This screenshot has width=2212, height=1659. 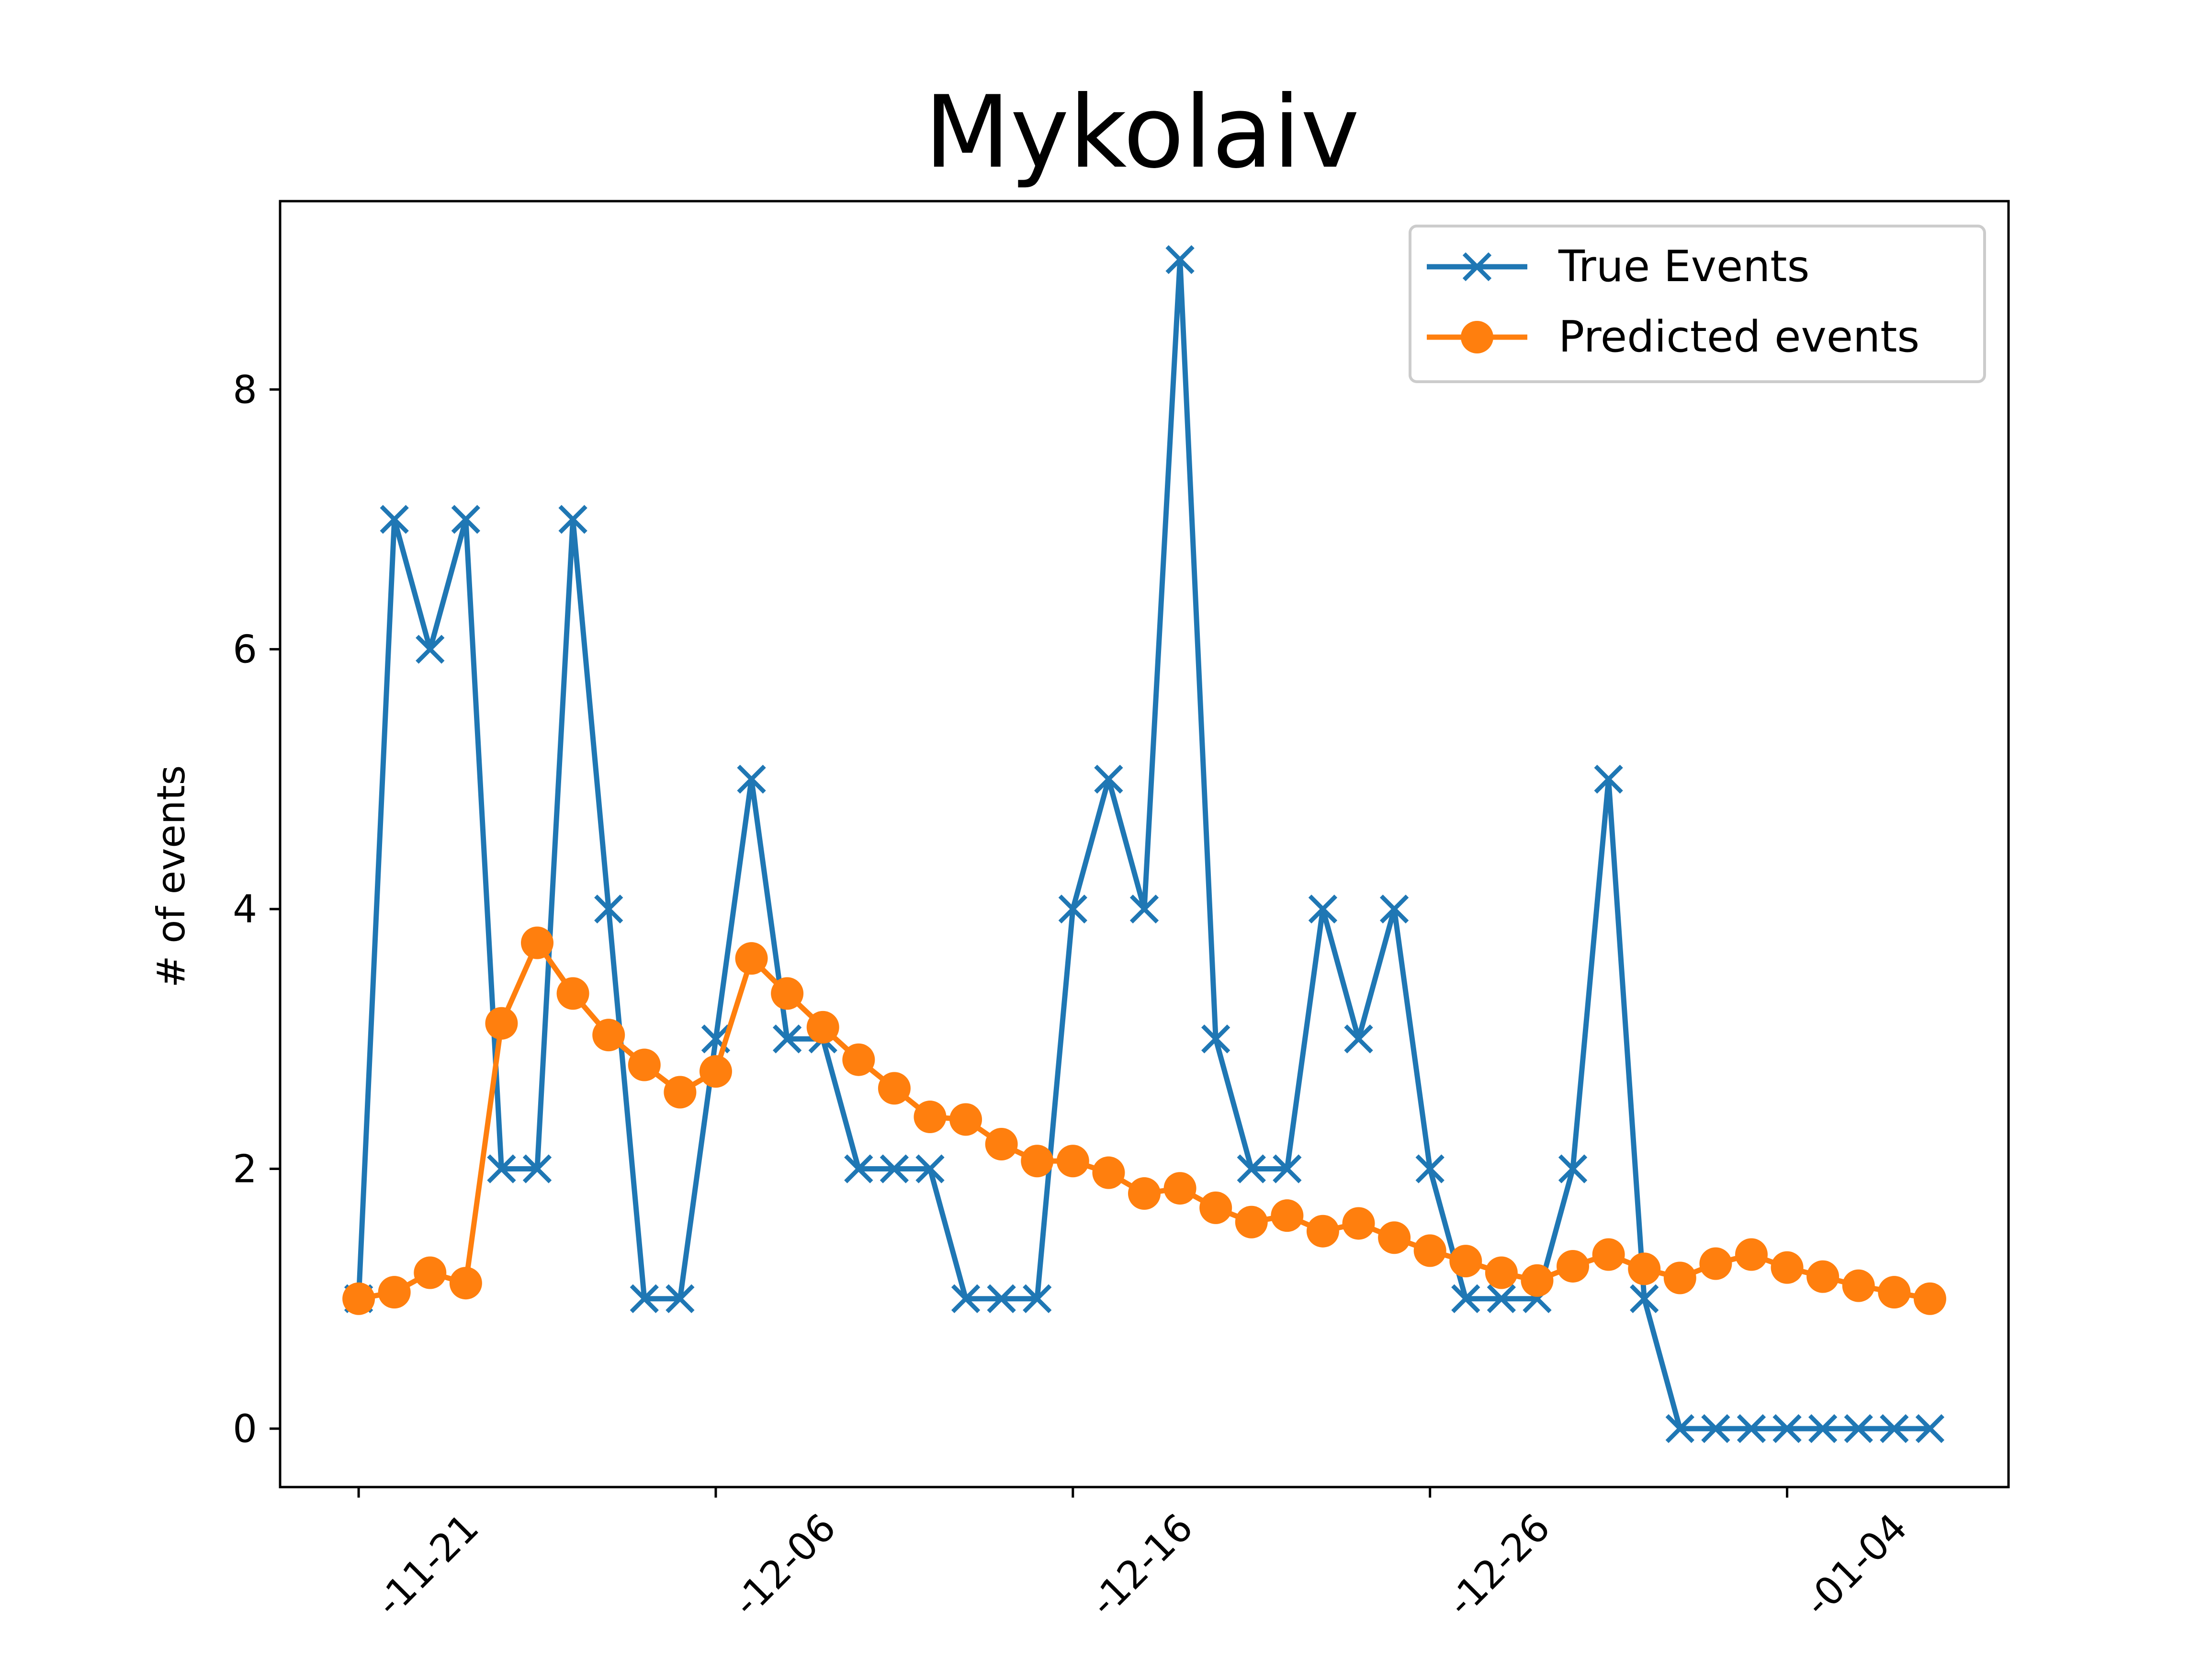 I want to click on x-tick-label: -11-21, so click(x=427, y=1565).